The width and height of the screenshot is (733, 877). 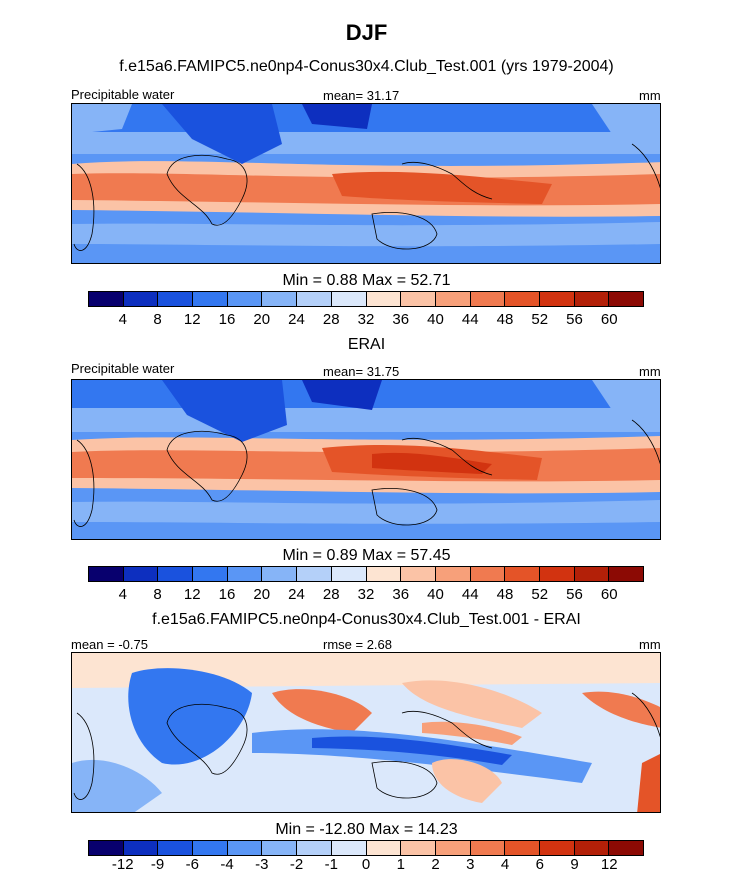 I want to click on colorbar-tick-label: -2, so click(x=296, y=864).